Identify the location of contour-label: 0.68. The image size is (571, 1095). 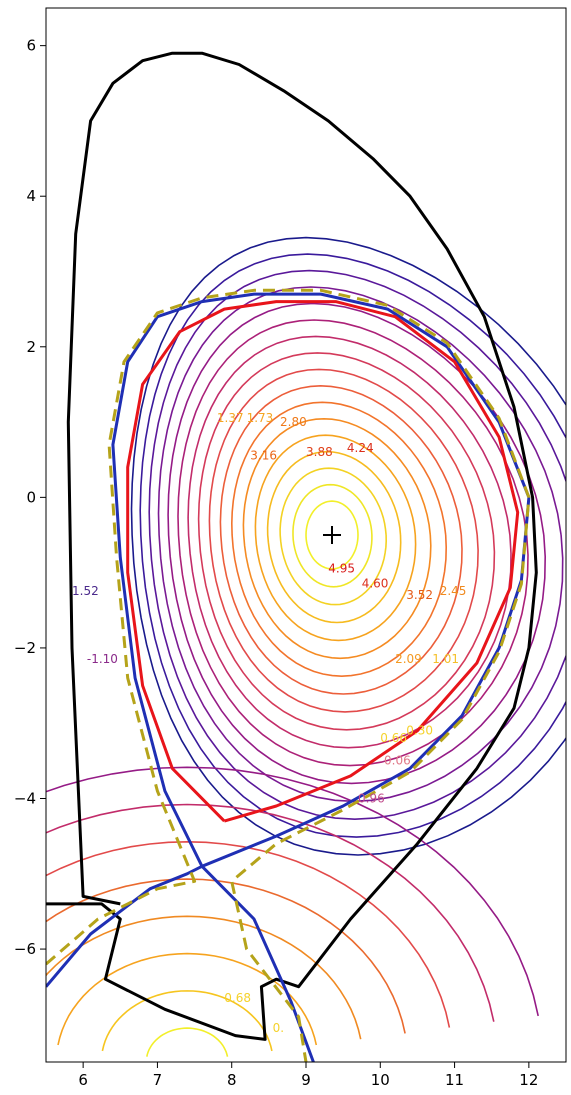
(237, 998).